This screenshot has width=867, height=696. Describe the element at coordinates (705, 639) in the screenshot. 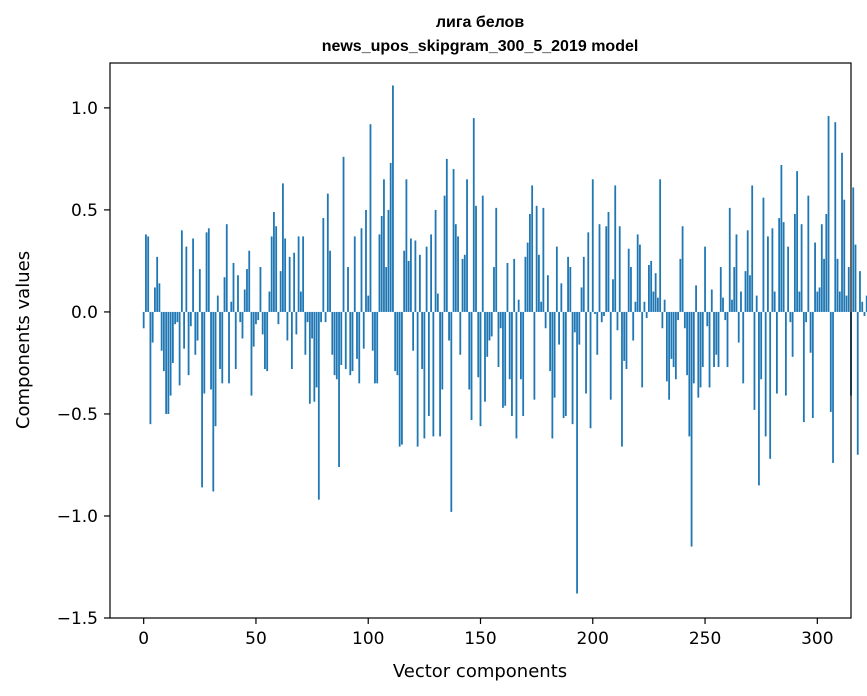

I see `x-tick-label: 250` at that location.